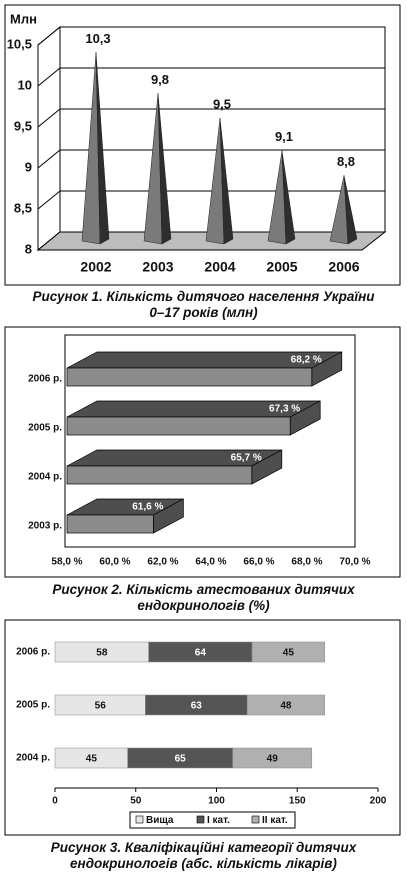  What do you see at coordinates (275, 820) in the screenshot?
I see `legend-label: ІІ кат.` at bounding box center [275, 820].